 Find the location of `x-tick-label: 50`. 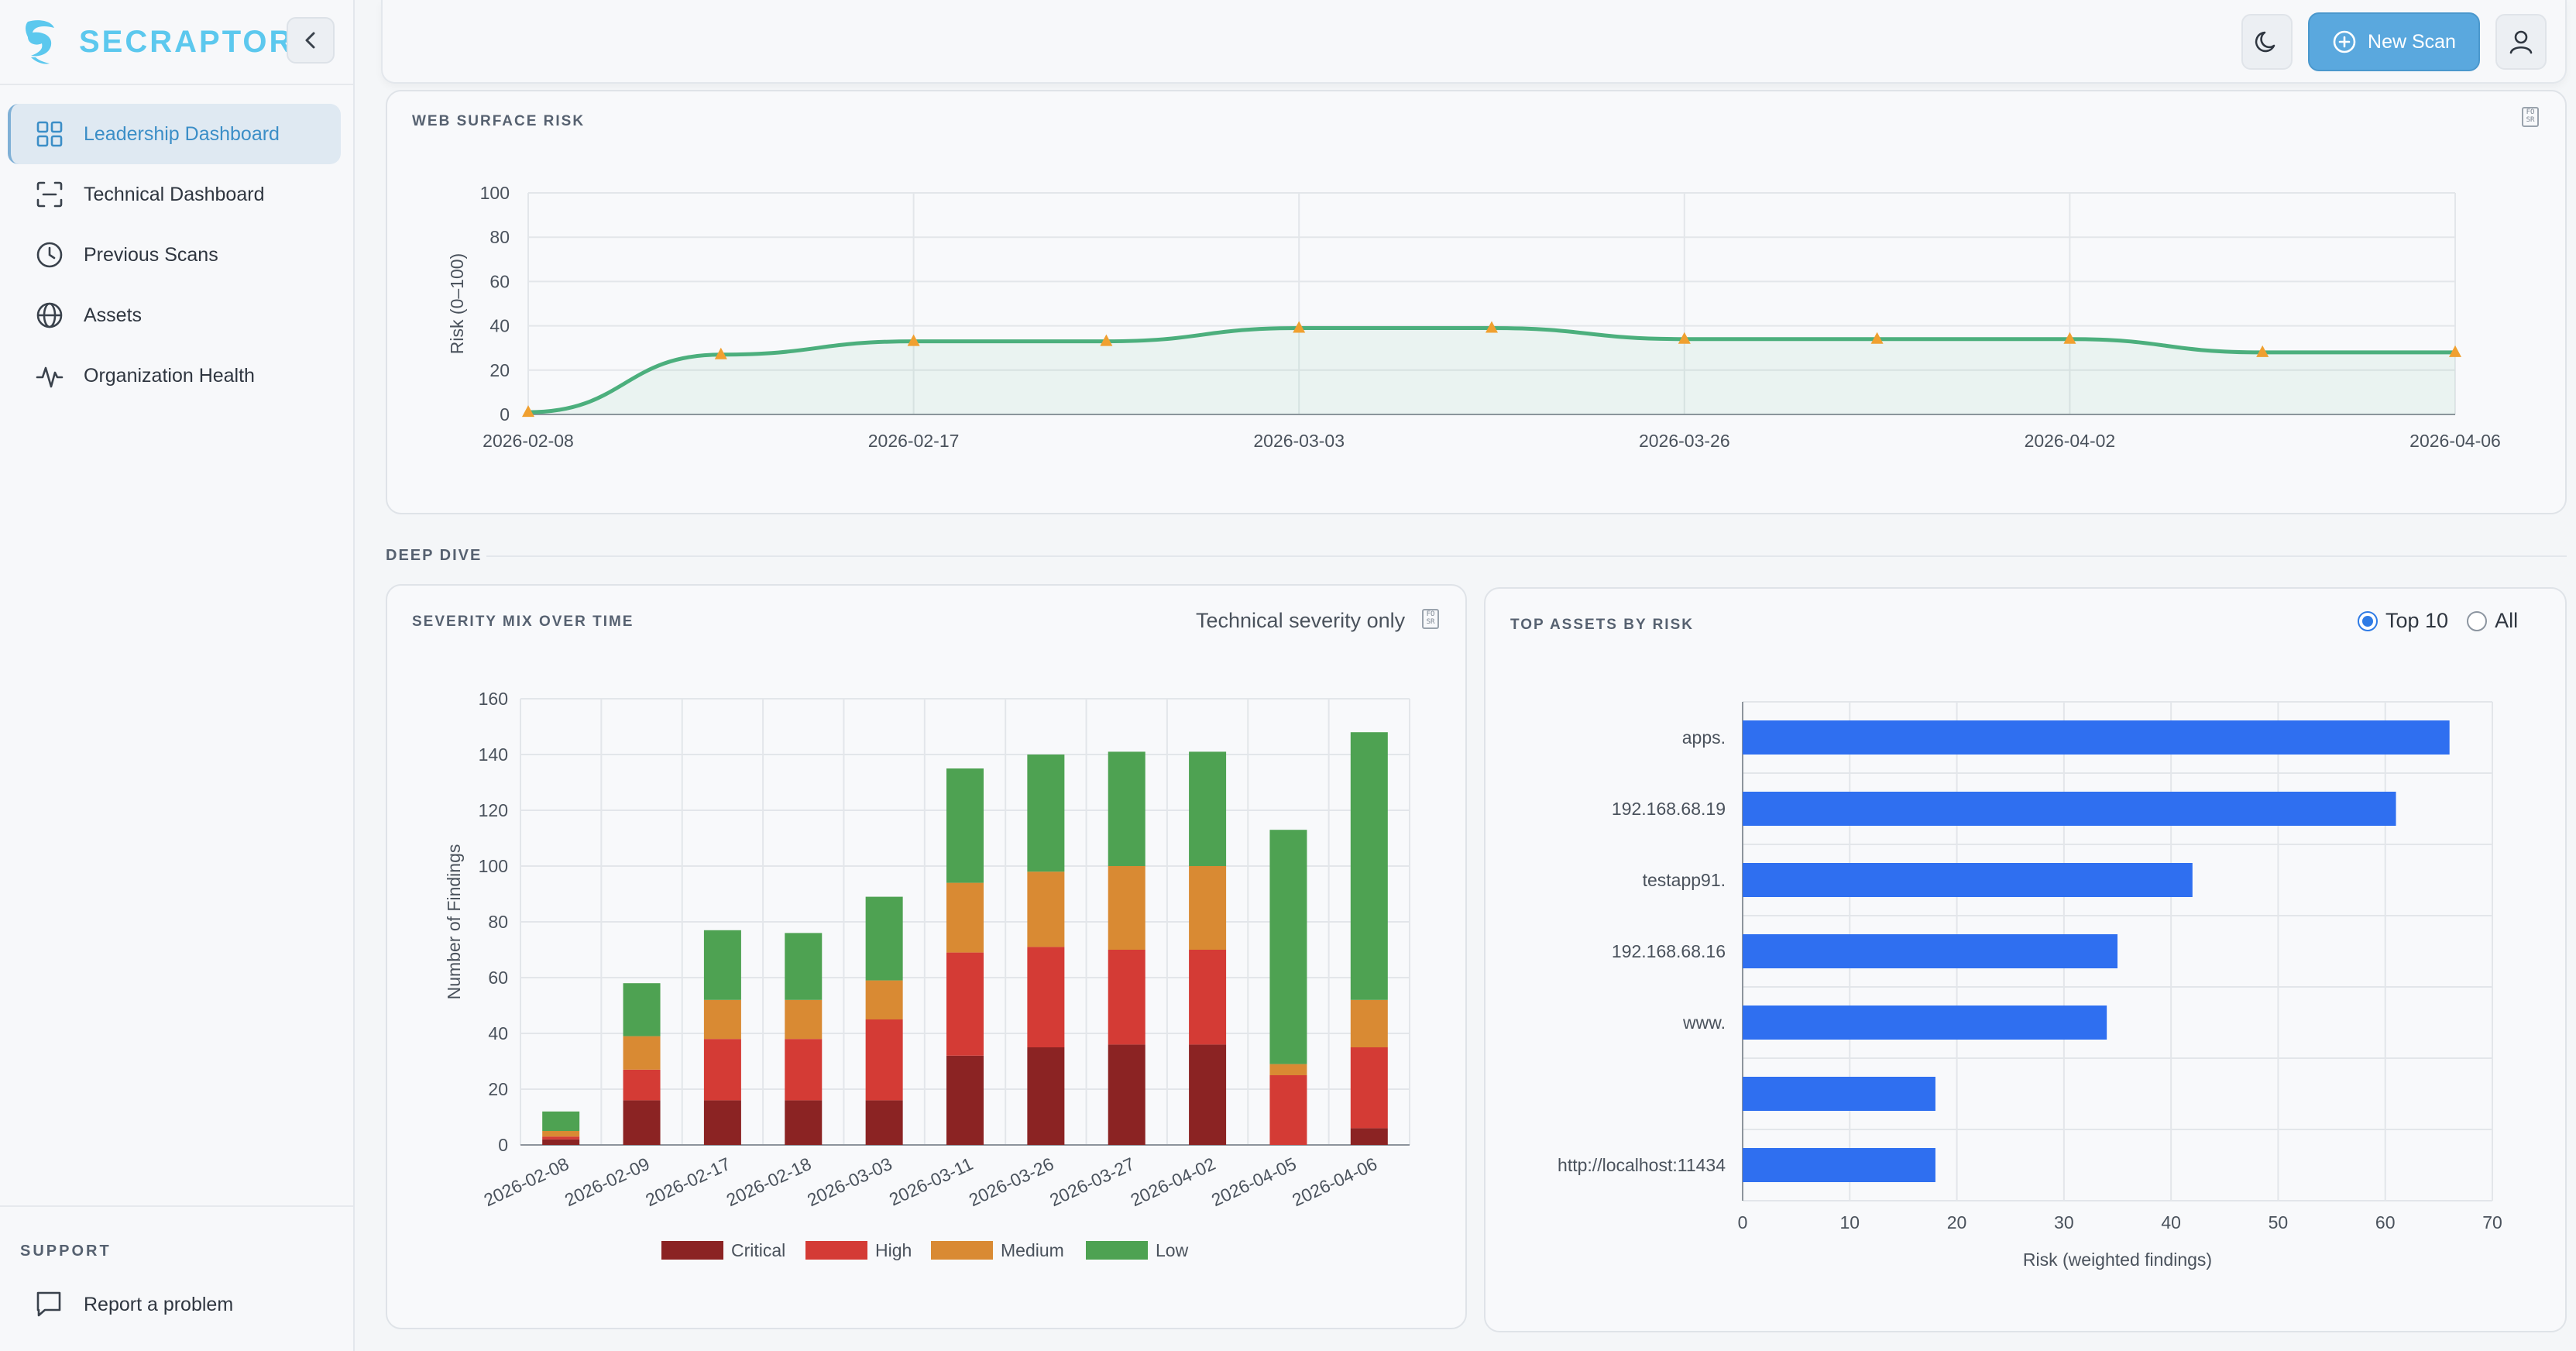

x-tick-label: 50 is located at coordinates (2279, 1222).